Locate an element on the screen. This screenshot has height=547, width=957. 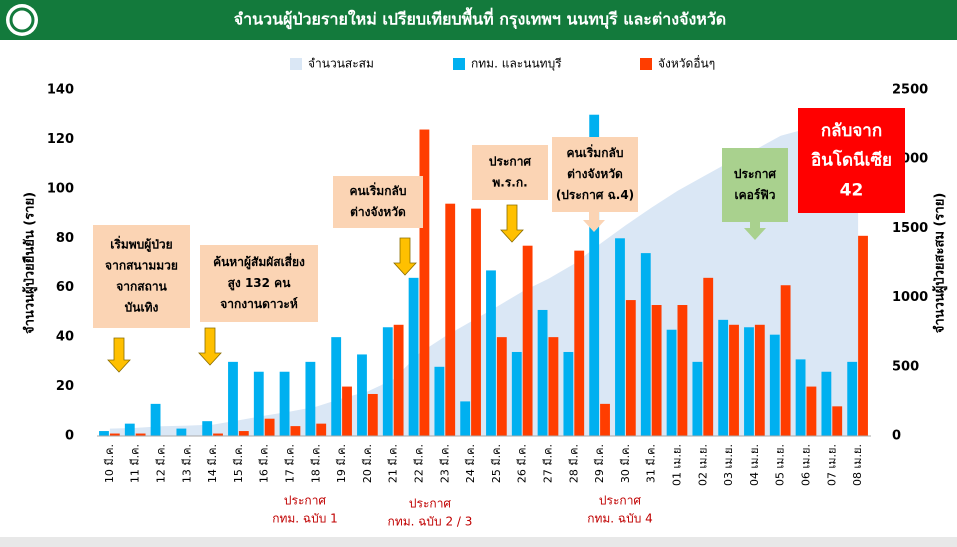
y2-axis-label: จำนวนผู้ป่วยสะสม (ราย) is located at coordinates (940, 263).